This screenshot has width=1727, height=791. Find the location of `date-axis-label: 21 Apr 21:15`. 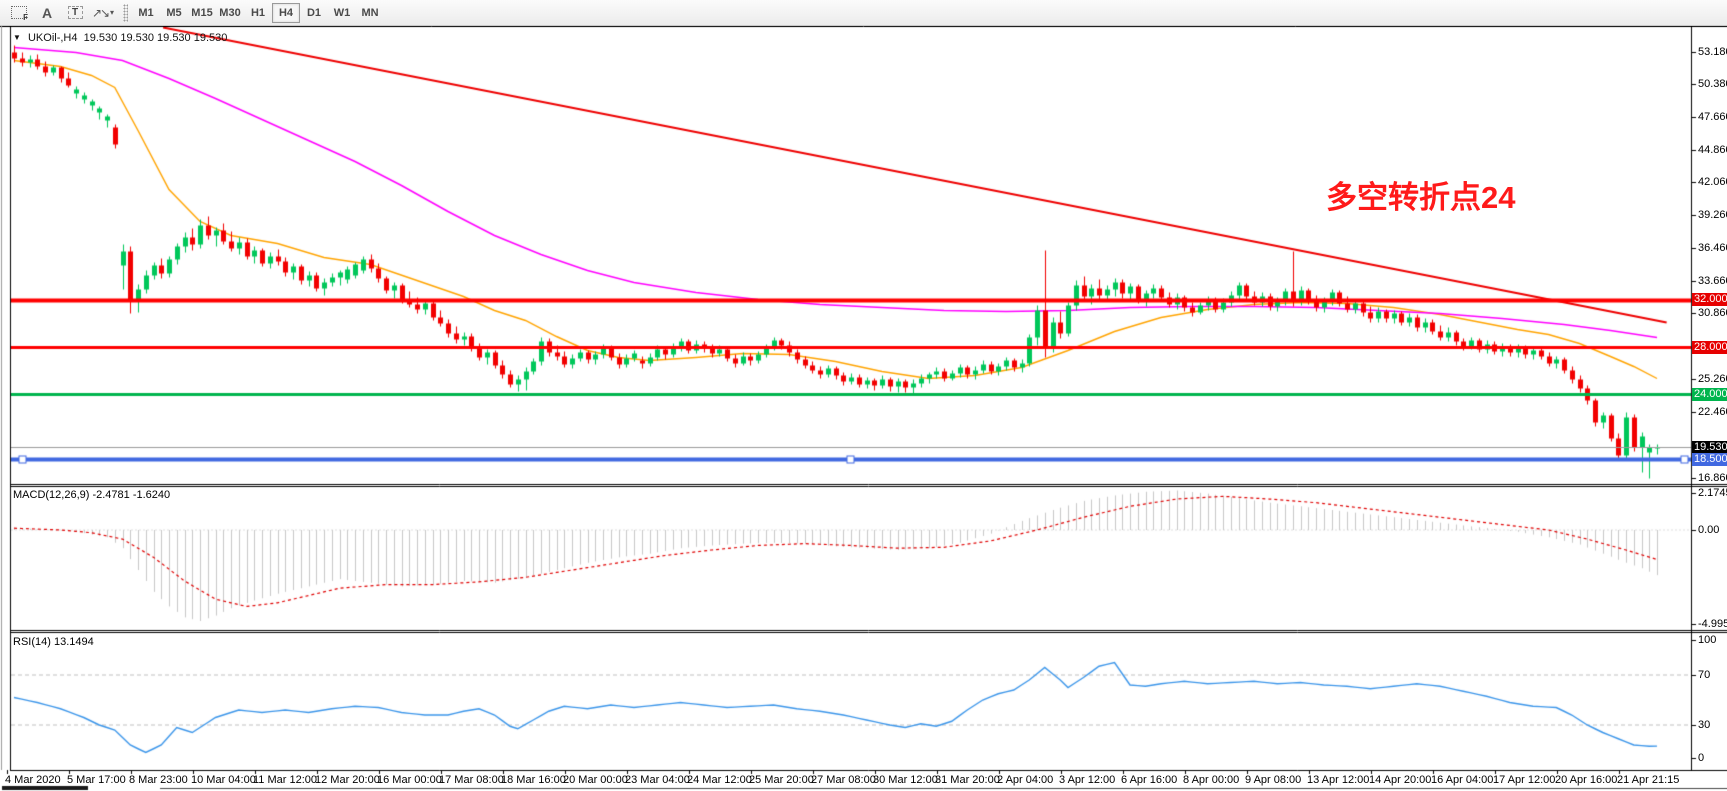

date-axis-label: 21 Apr 21:15 is located at coordinates (1648, 780).